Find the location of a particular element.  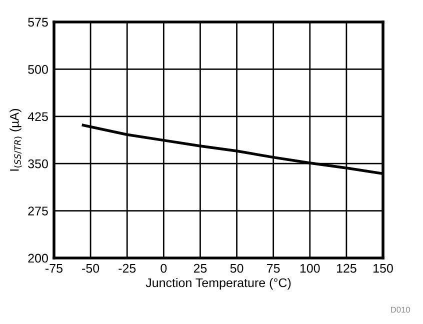

y-tick-label: 350 is located at coordinates (38, 163).